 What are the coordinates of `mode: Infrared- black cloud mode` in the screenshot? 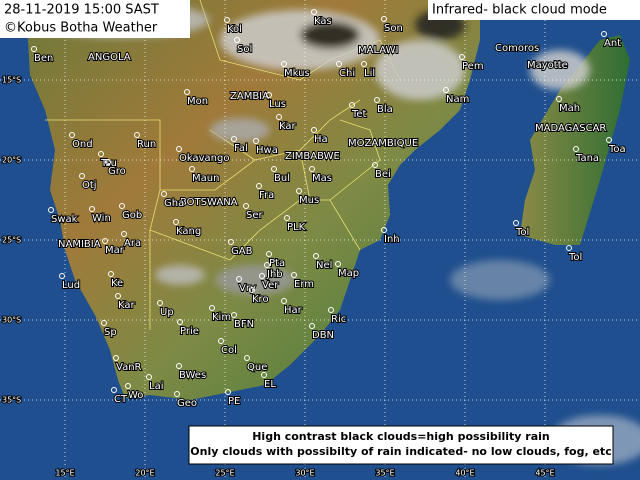 It's located at (519, 10).